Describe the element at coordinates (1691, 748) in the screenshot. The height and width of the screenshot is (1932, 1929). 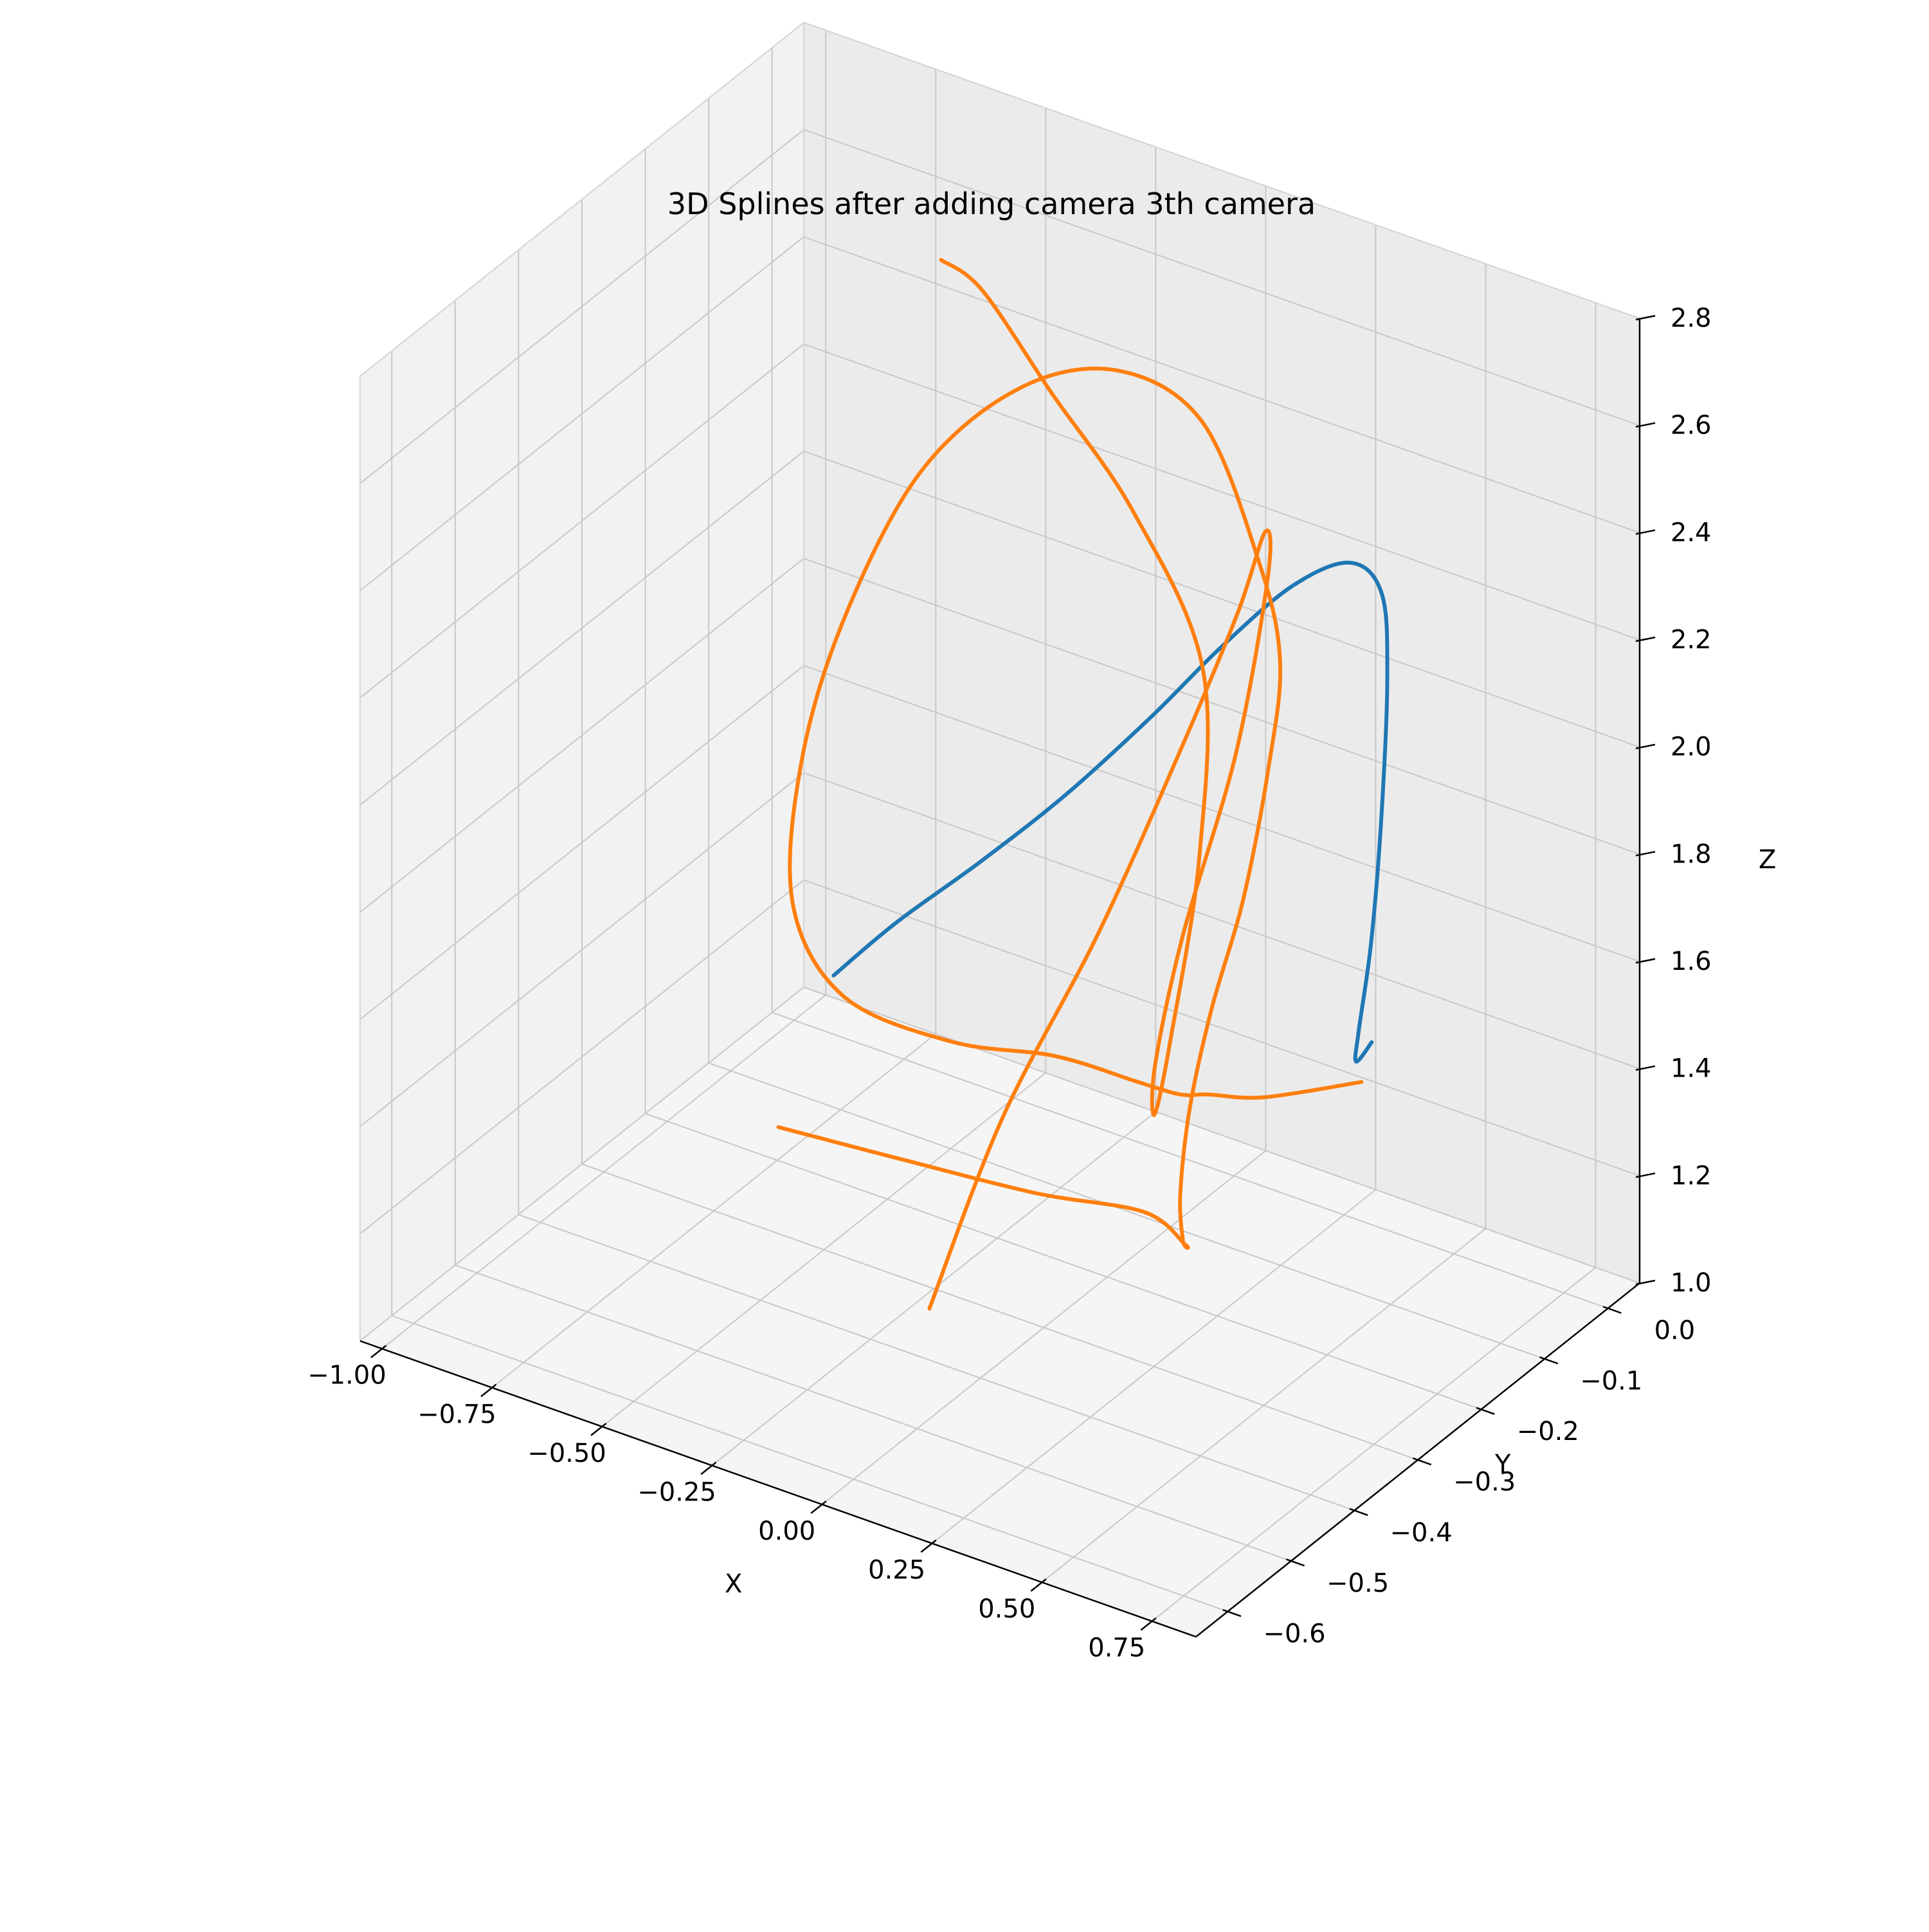
I see `z-tick-label: 2.0` at that location.